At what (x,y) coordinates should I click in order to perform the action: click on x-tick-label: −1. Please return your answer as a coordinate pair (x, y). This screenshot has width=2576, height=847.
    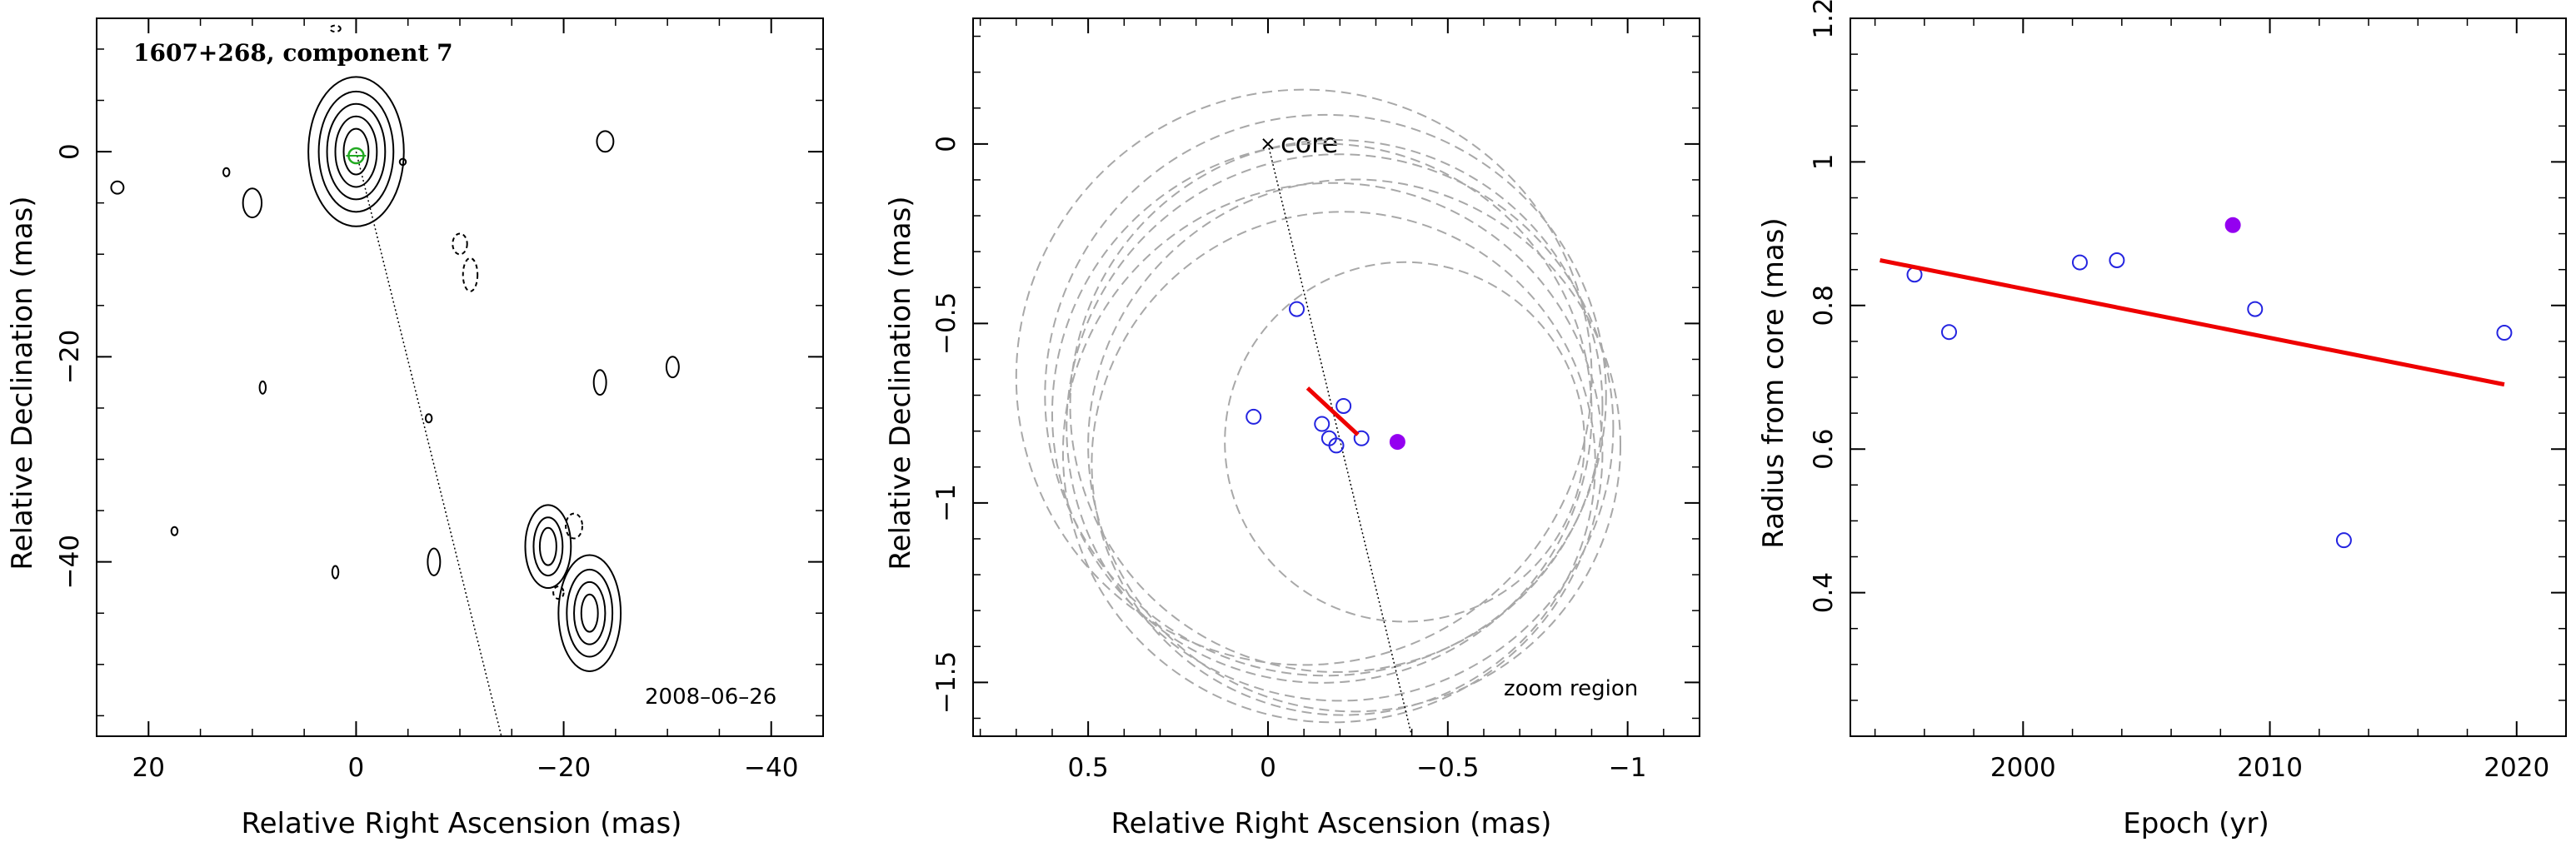
    Looking at the image, I should click on (1628, 768).